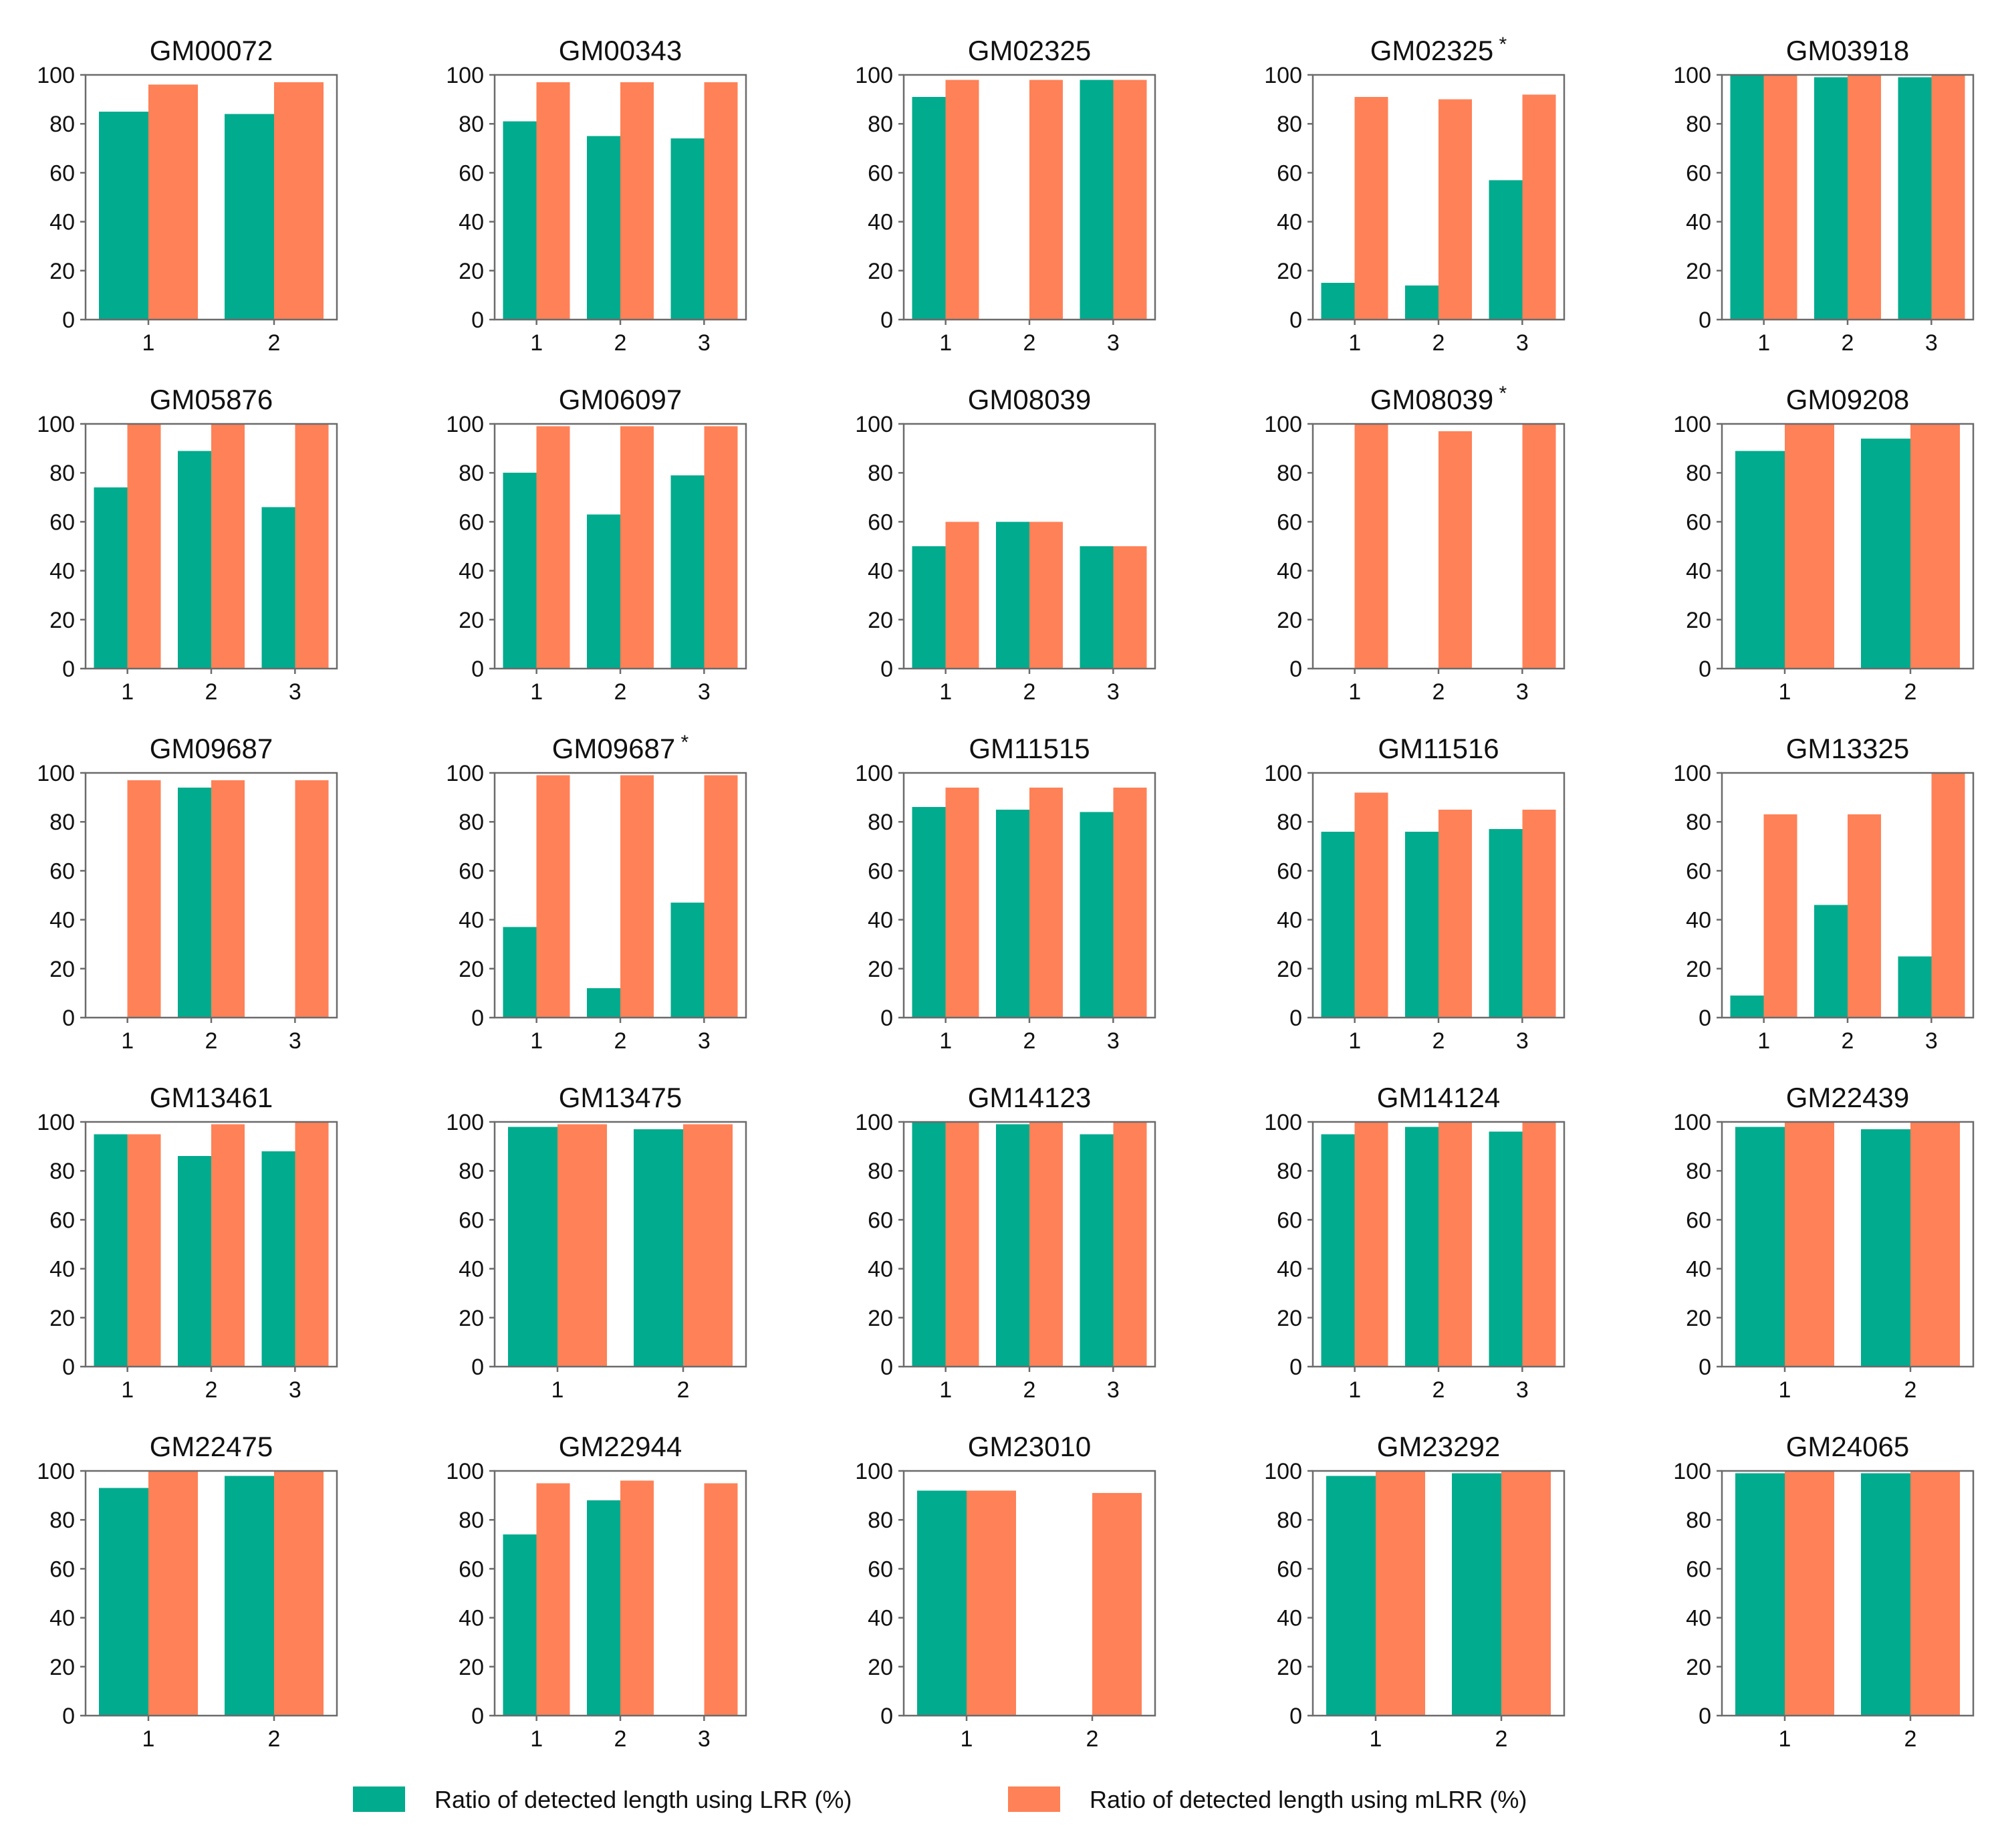  Describe the element at coordinates (295, 692) in the screenshot. I see `x-tick-label: 3` at that location.